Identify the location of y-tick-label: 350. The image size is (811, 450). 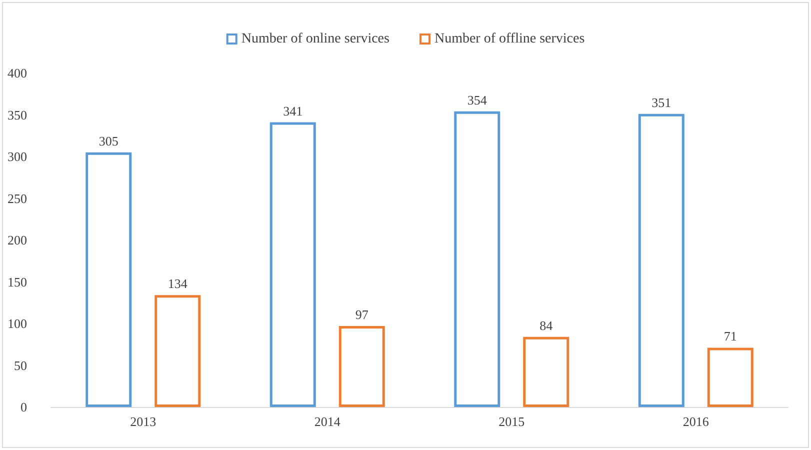
(17, 114).